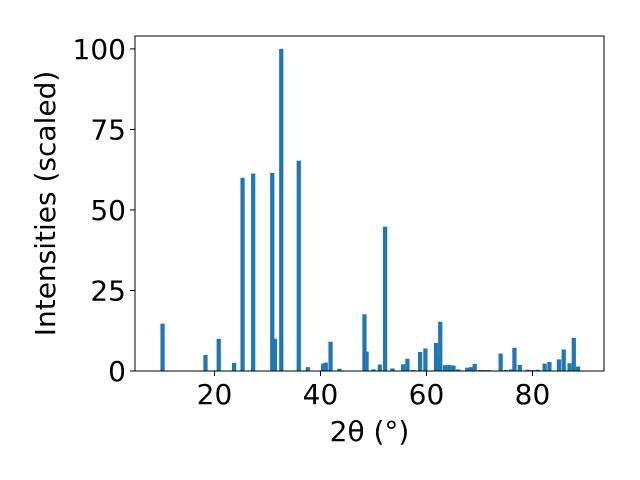 The image size is (640, 480). What do you see at coordinates (45, 204) in the screenshot?
I see `y-axis-label: Intensities (scaled)` at bounding box center [45, 204].